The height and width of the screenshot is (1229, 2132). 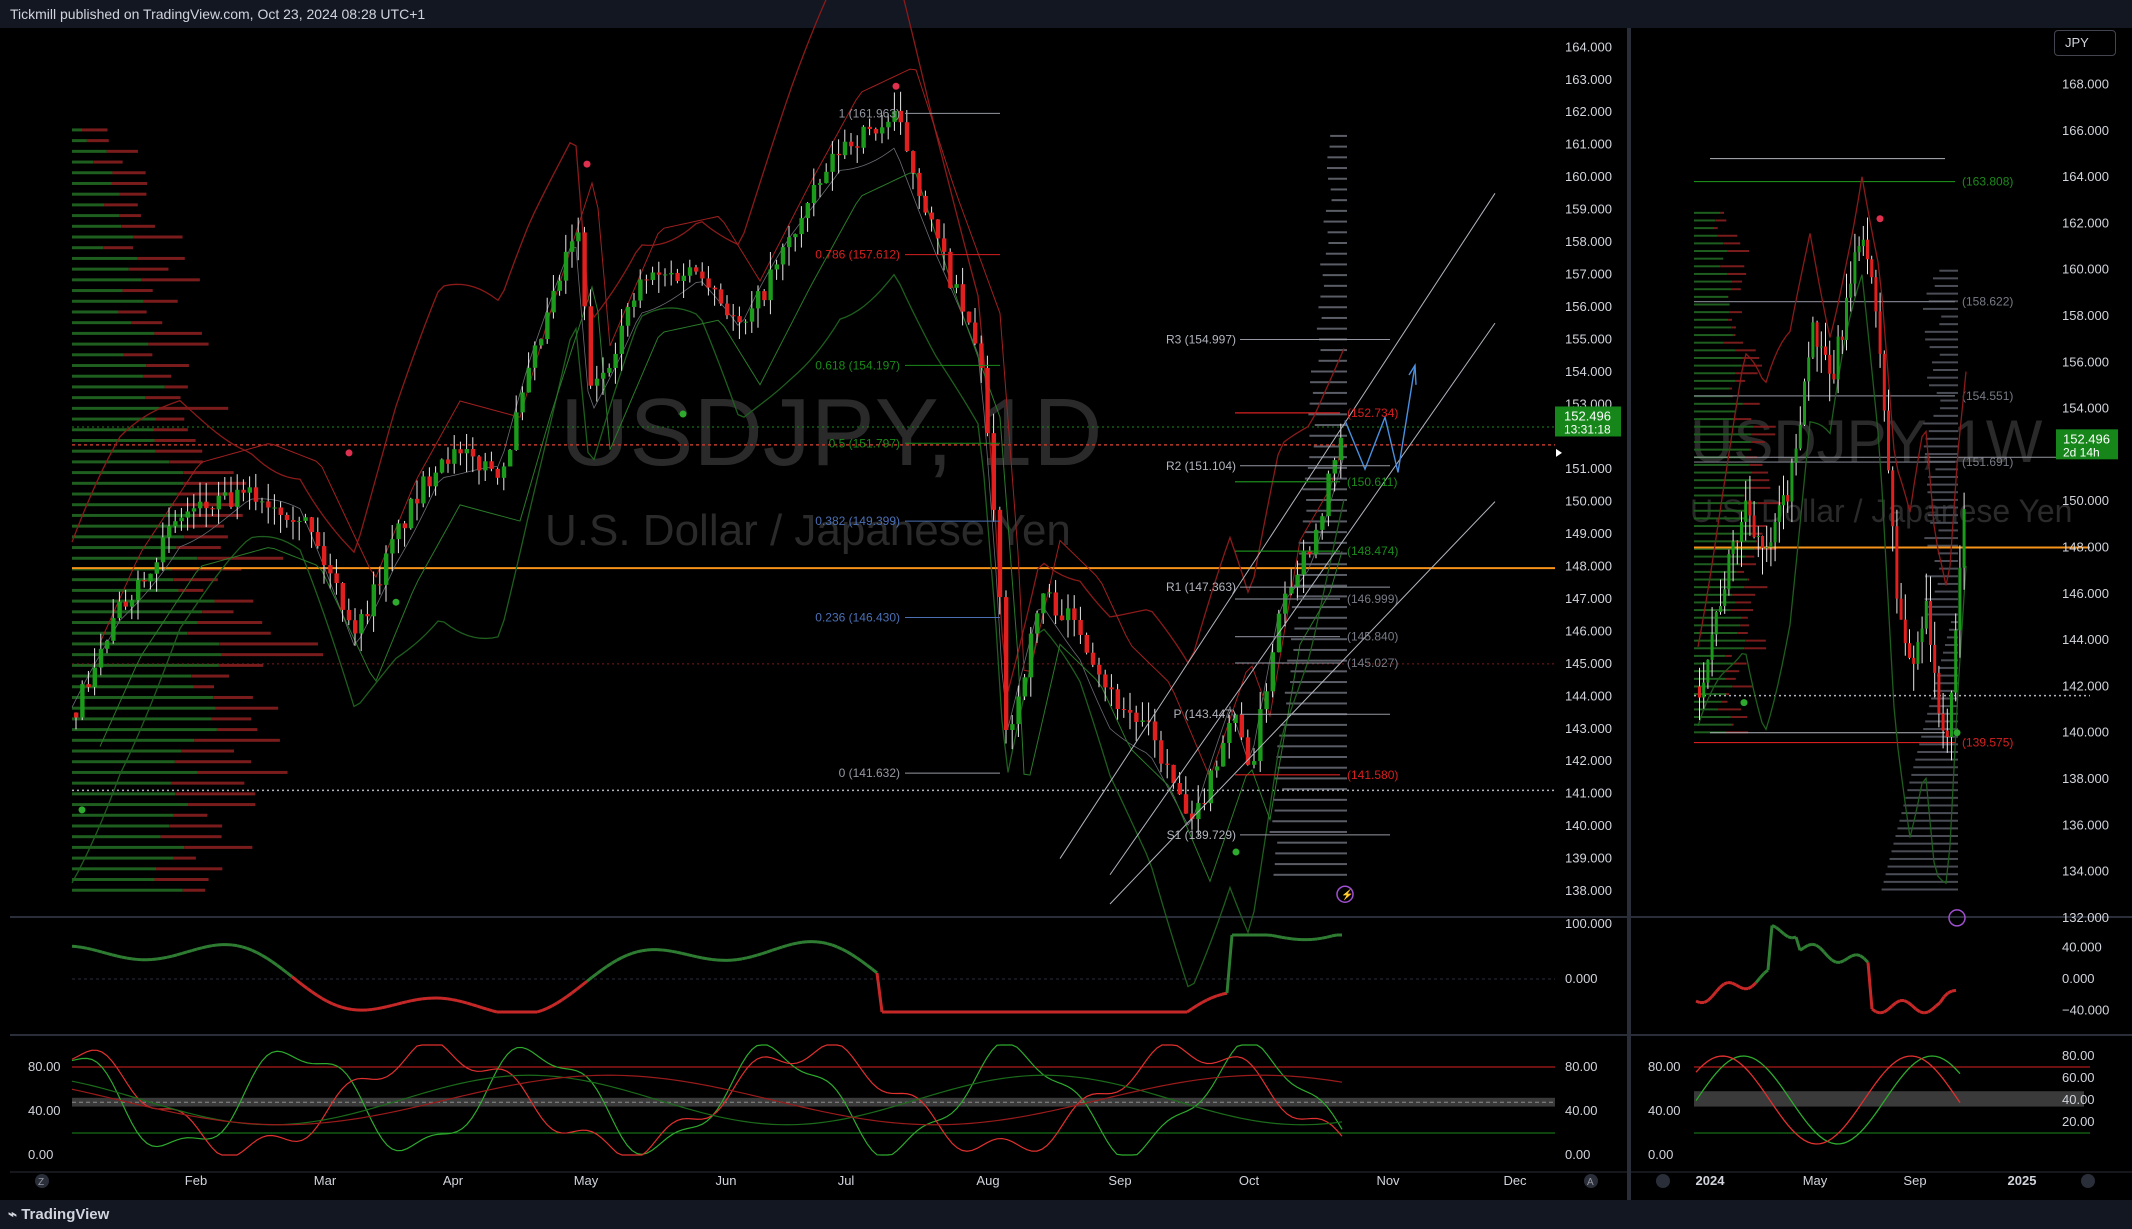 I want to click on osc1-tick: 0.000, so click(x=1581, y=978).